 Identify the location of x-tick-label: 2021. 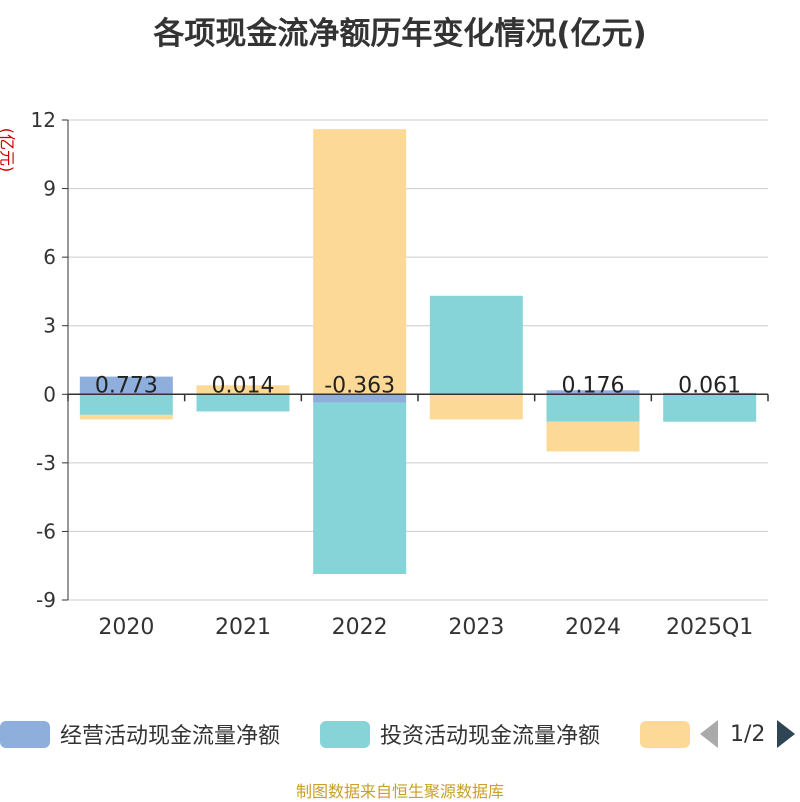
(243, 627).